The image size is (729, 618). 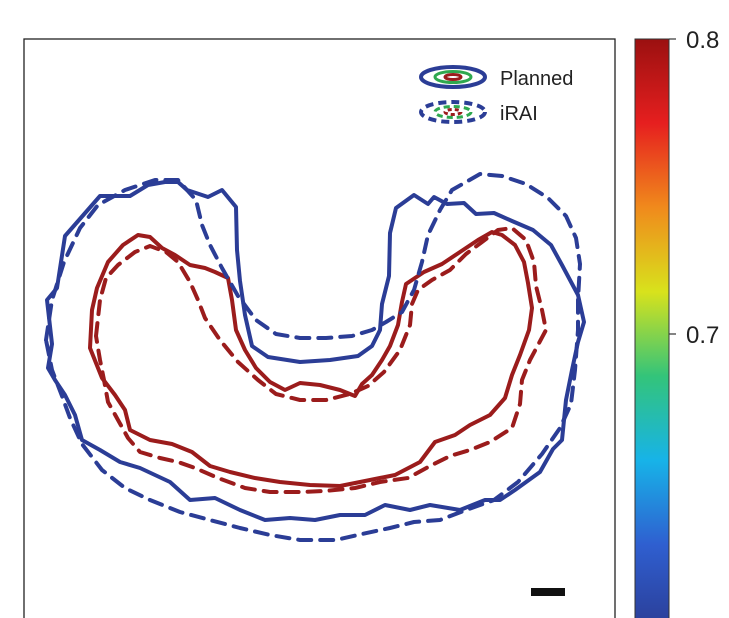 I want to click on legend-irai-swatch, so click(x=453, y=112).